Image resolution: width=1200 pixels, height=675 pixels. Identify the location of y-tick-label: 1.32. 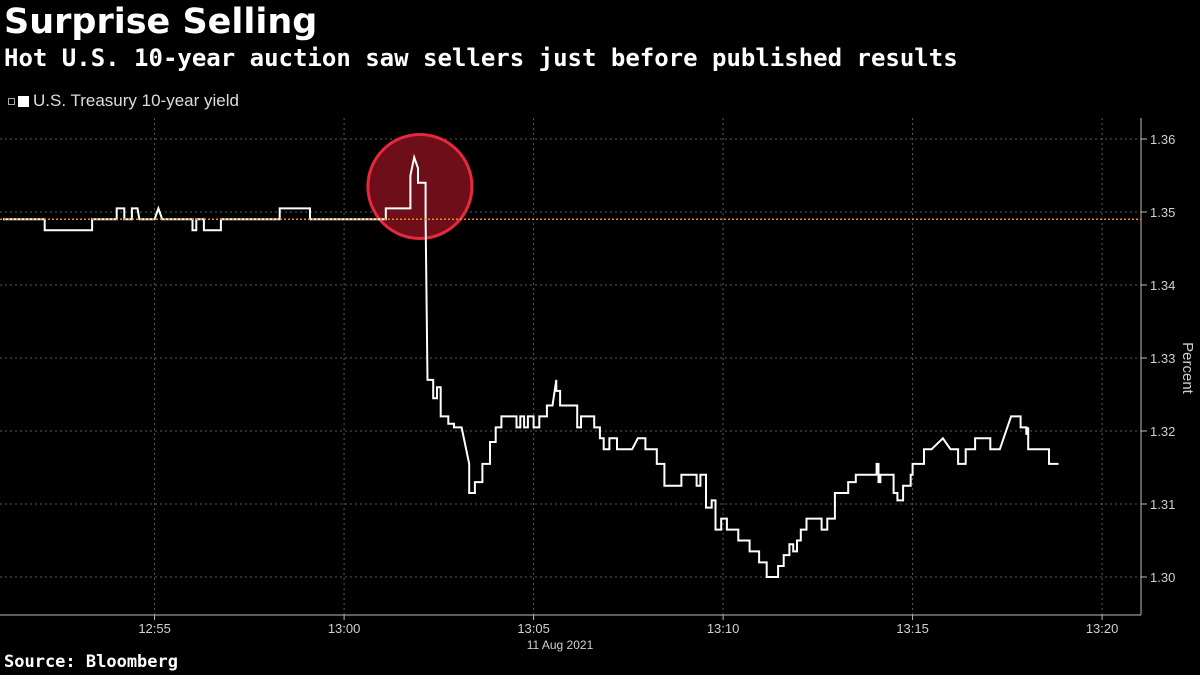
(1162, 431).